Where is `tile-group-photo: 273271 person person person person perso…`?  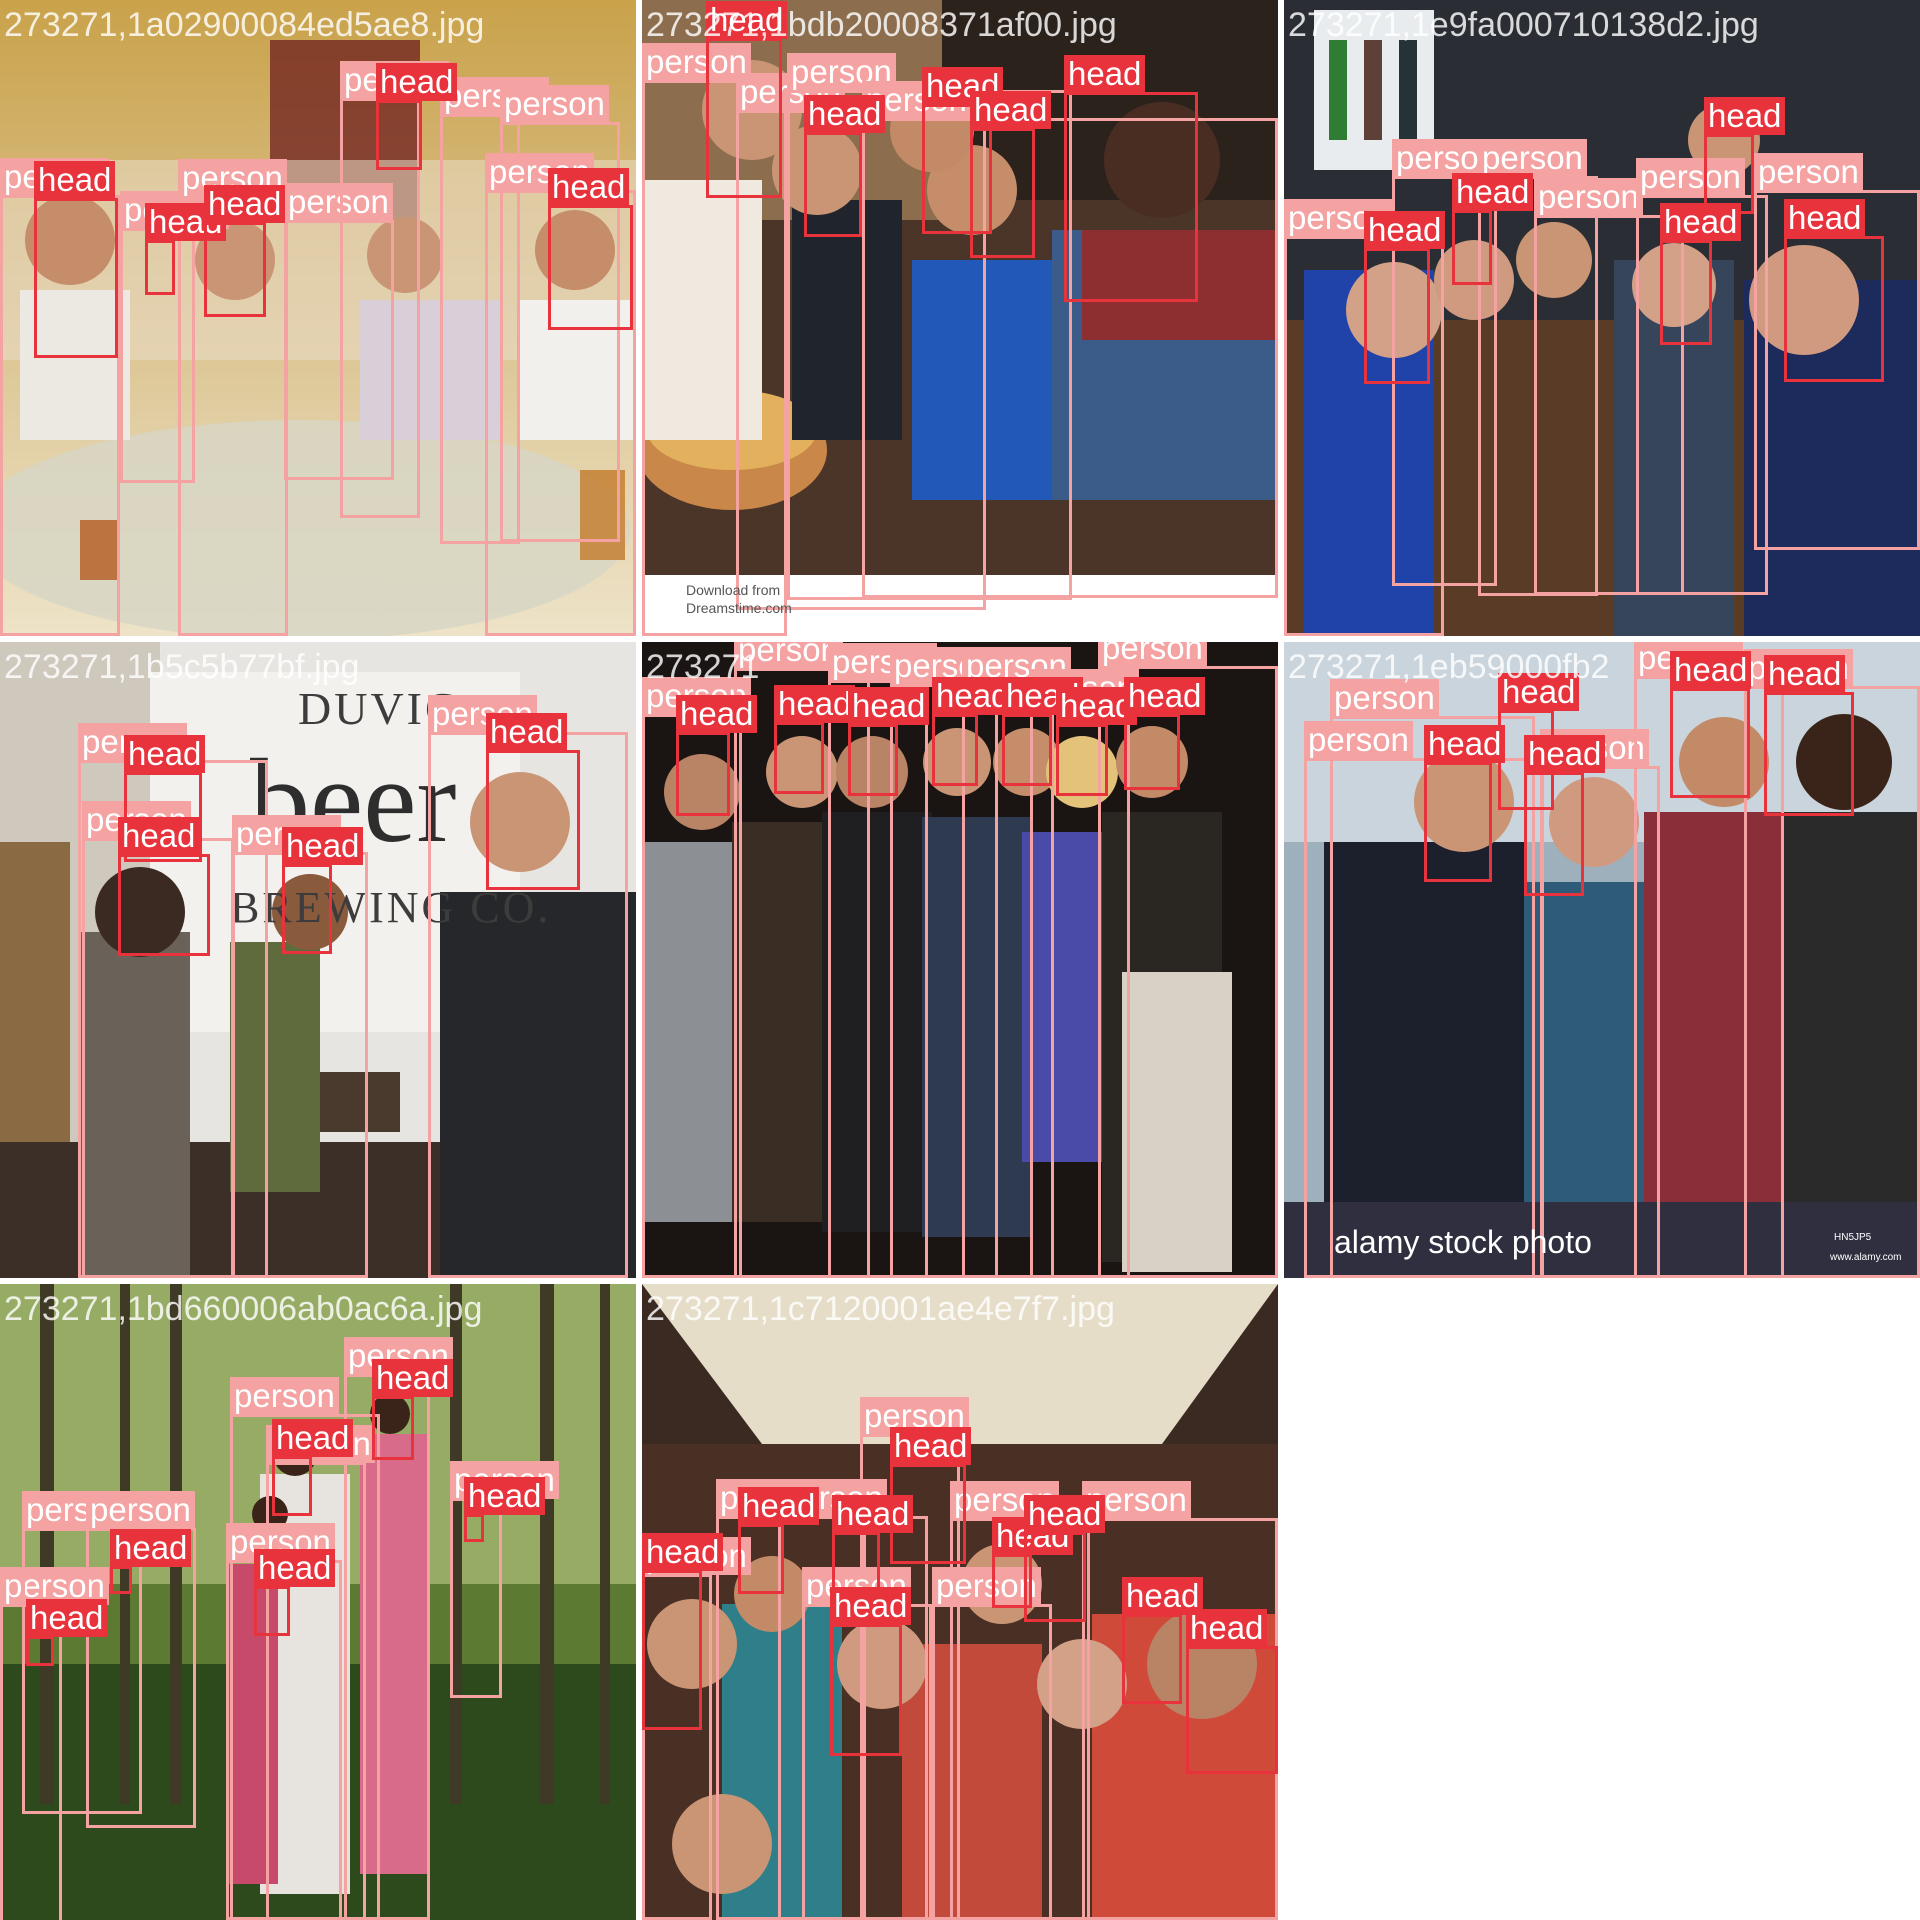 tile-group-photo: 273271 person person person person perso… is located at coordinates (960, 960).